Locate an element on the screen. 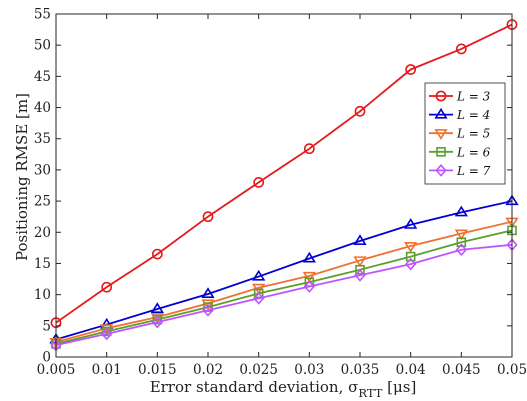 This screenshot has height=401, width=527. y-tick-label: 45 is located at coordinates (42, 77).